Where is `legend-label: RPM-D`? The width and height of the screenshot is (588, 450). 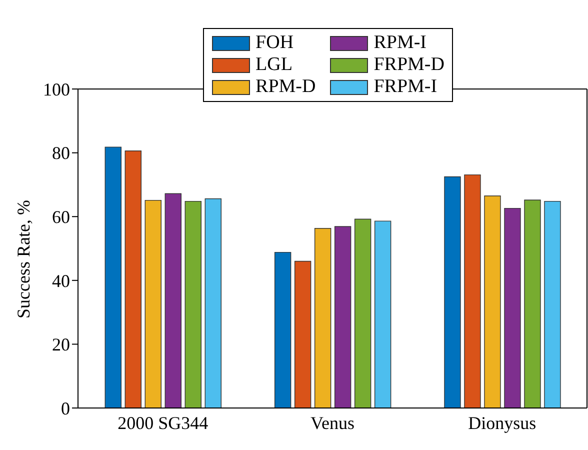 legend-label: RPM-D is located at coordinates (286, 87).